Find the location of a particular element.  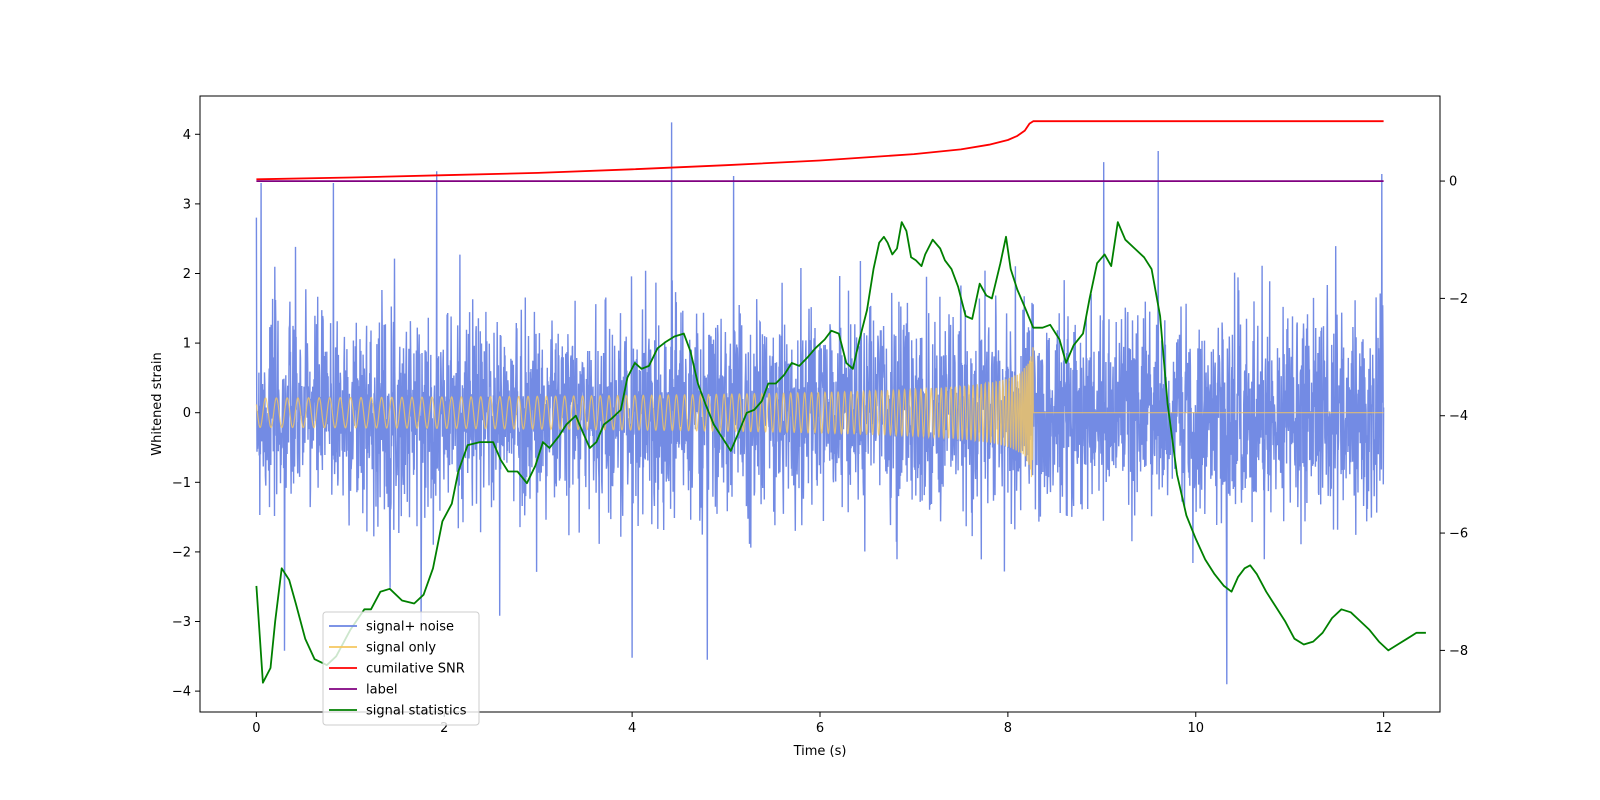

x-axis-label: Time (s) is located at coordinates (820, 751).